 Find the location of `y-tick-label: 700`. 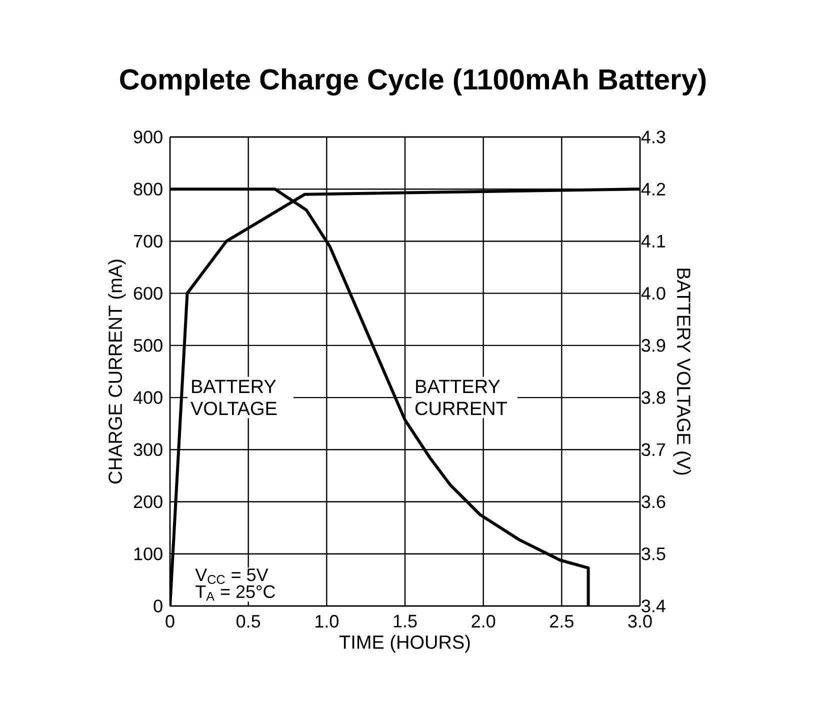

y-tick-label: 700 is located at coordinates (148, 241).